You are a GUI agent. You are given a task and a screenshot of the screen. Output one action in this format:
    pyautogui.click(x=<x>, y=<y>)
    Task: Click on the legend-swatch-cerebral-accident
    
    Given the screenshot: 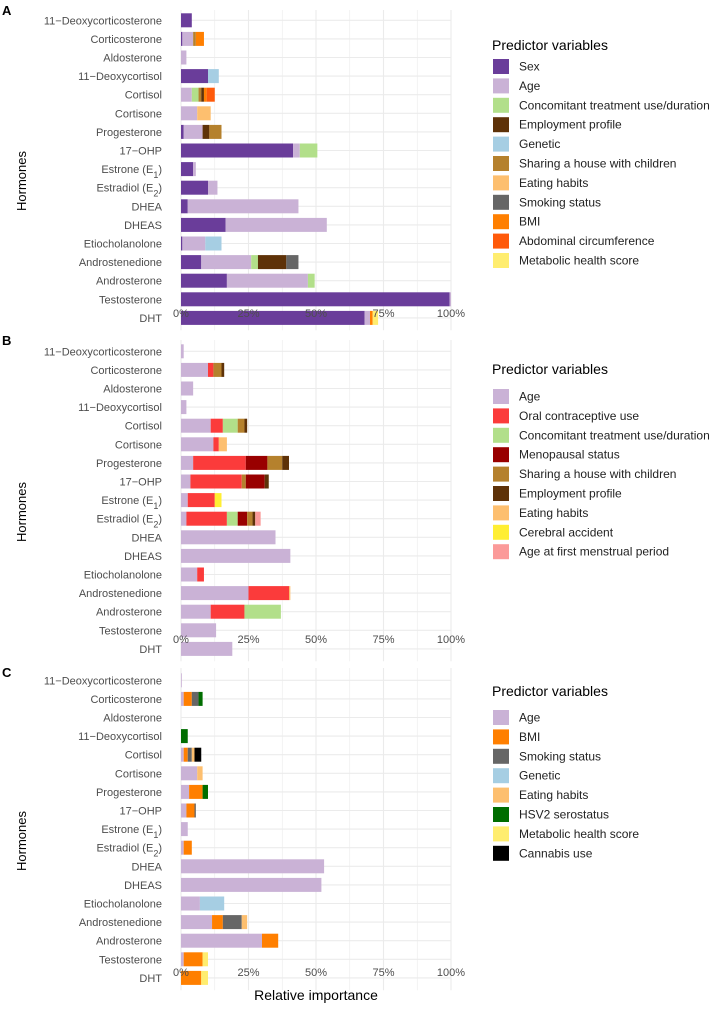 What is the action you would take?
    pyautogui.click(x=501, y=532)
    